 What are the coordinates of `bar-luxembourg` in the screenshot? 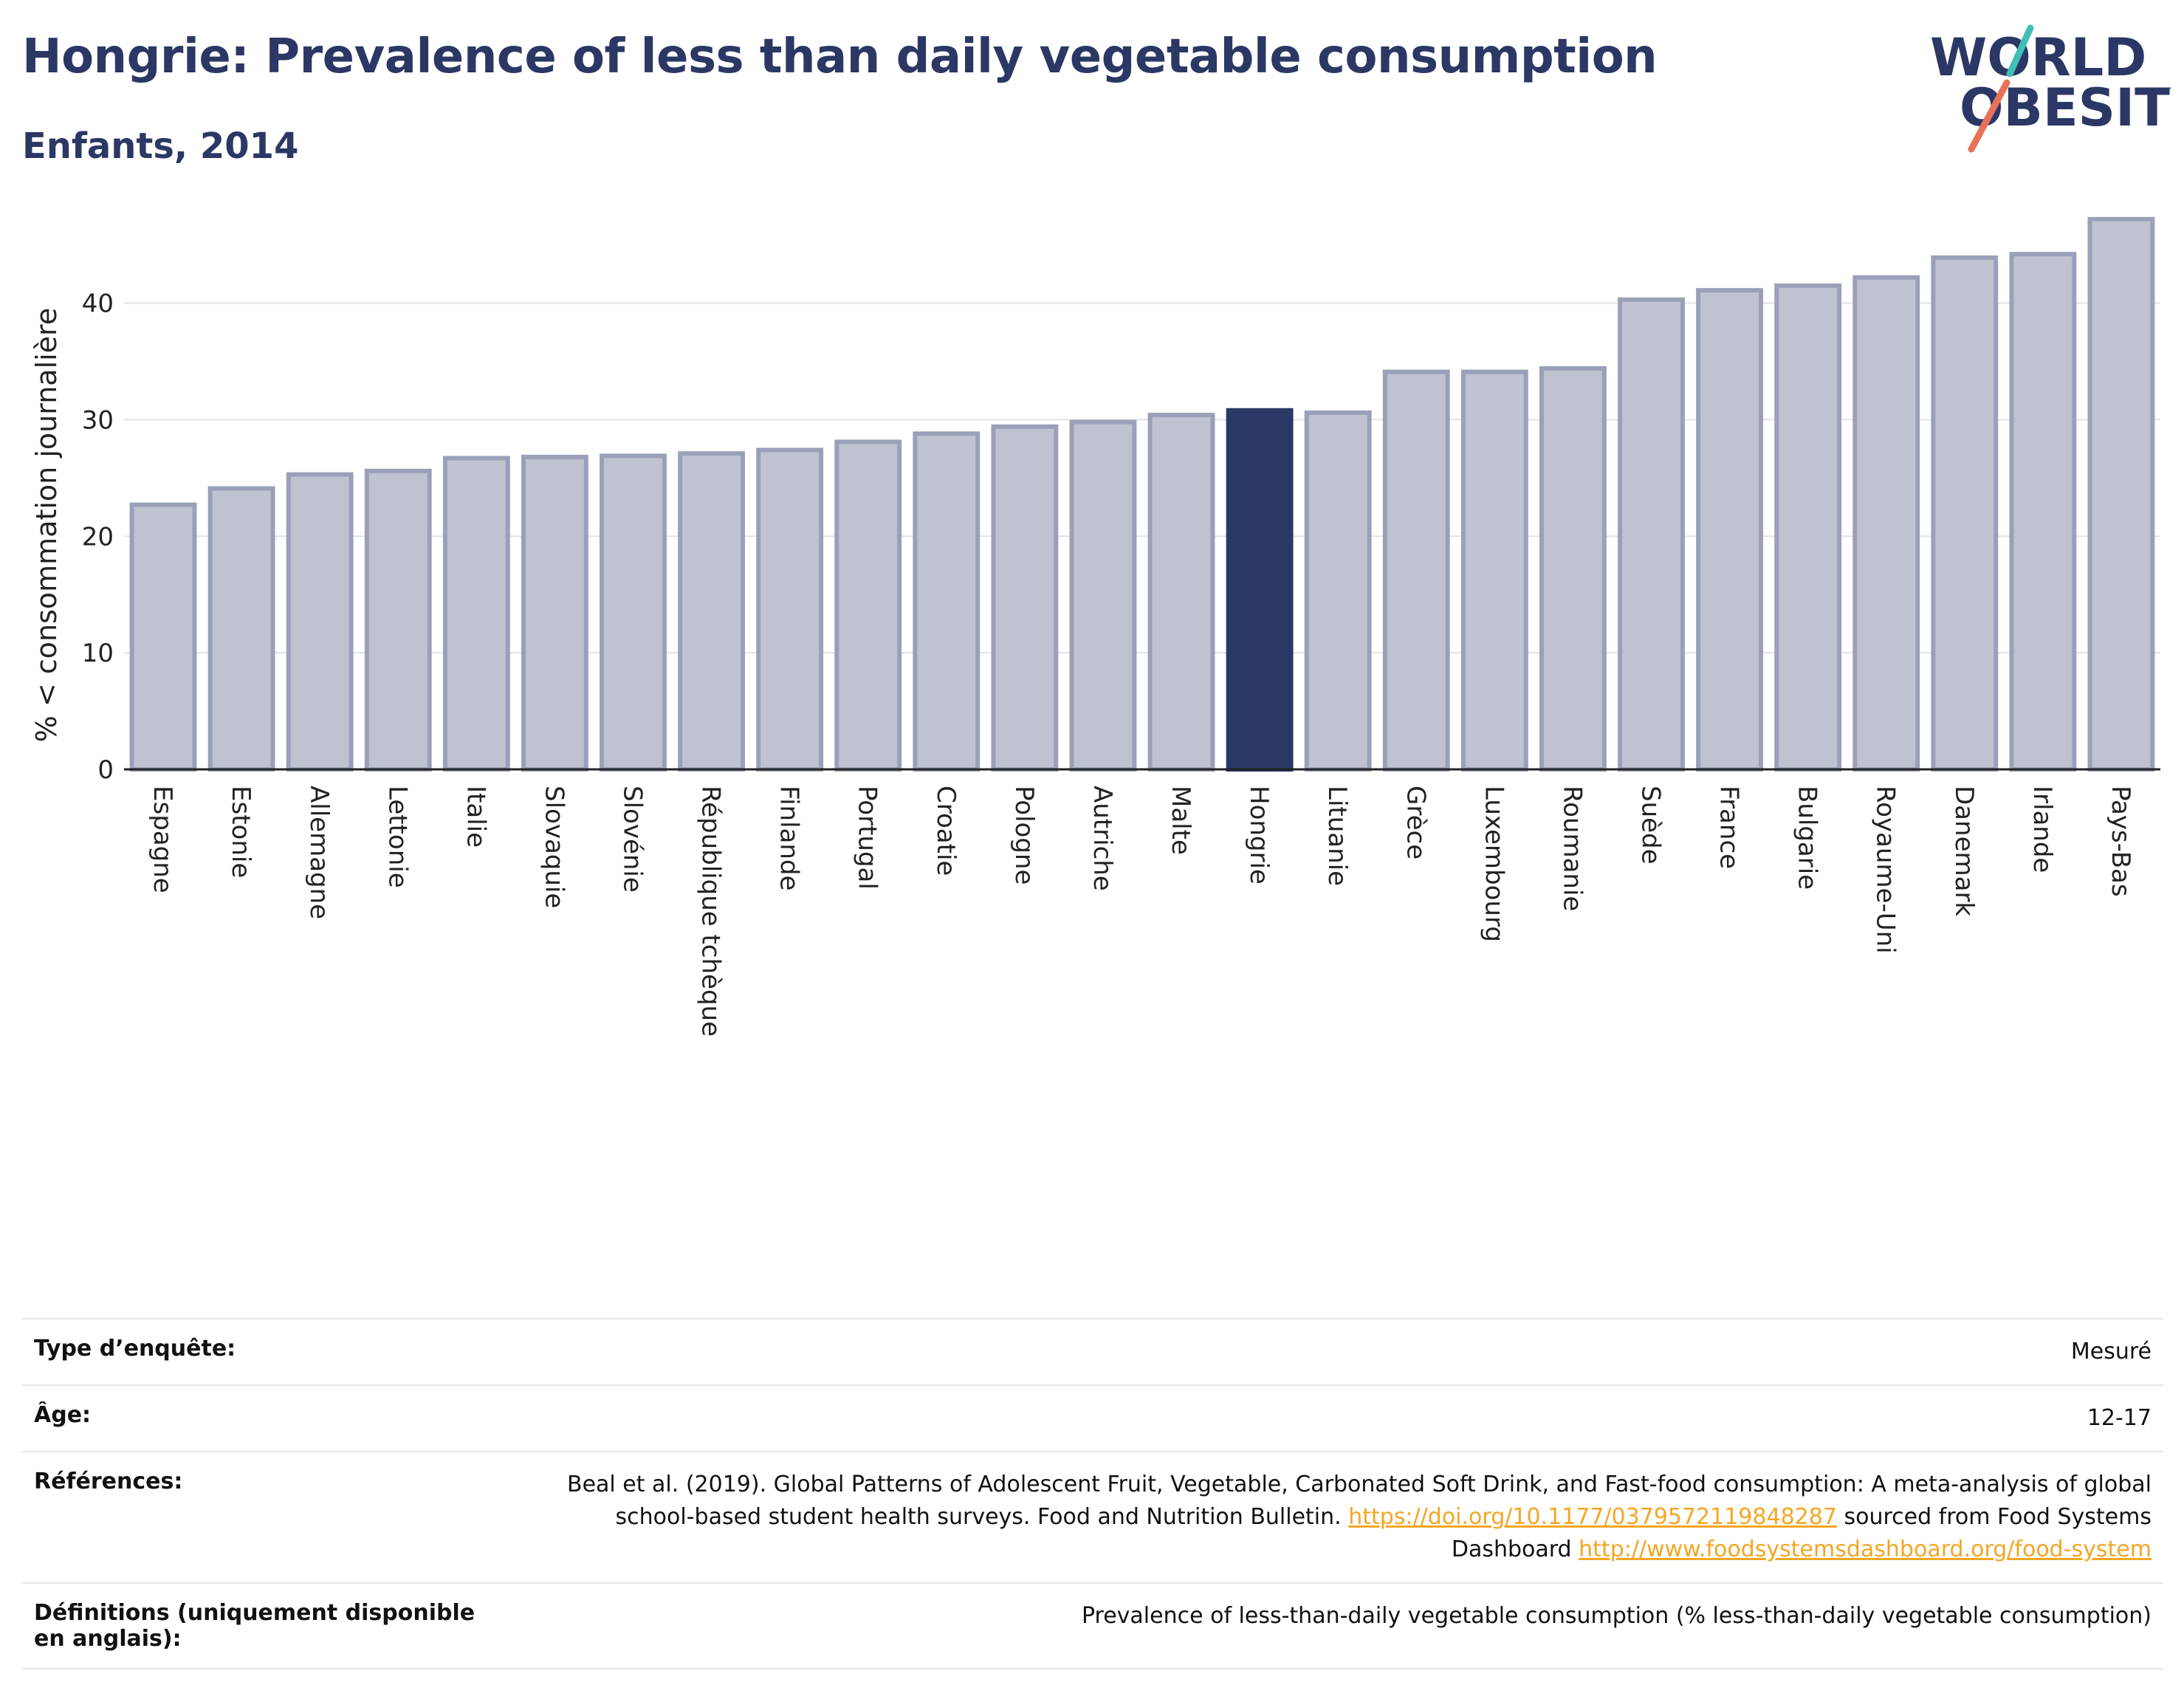 It's located at (1494, 570).